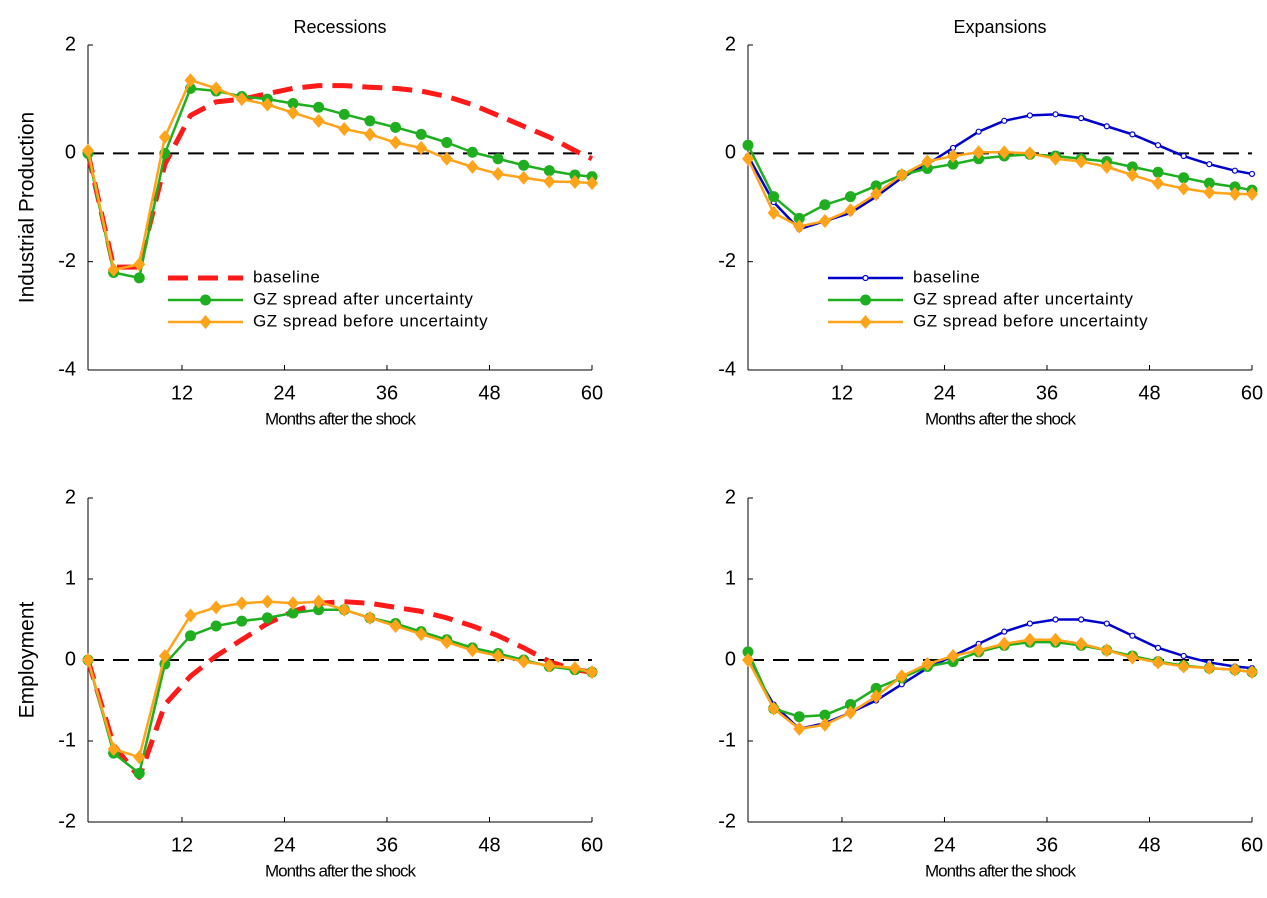 This screenshot has width=1267, height=898. Describe the element at coordinates (67, 369) in the screenshot. I see `y-tick-label: -4` at that location.